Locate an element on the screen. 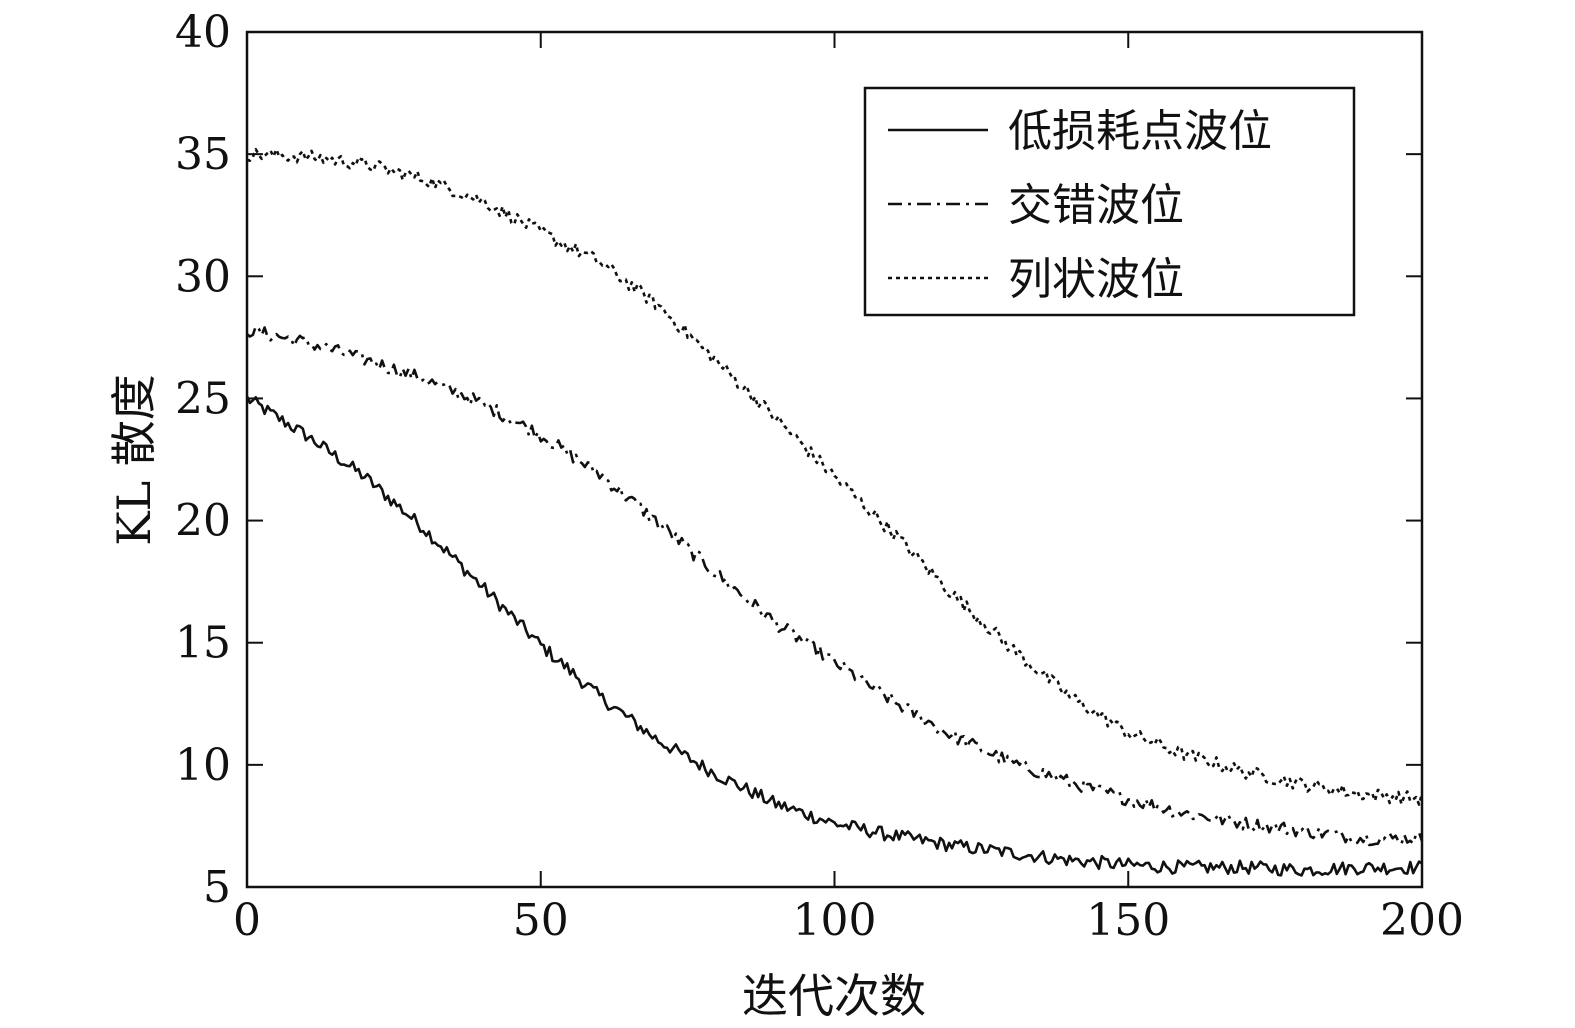 The height and width of the screenshot is (1028, 1575). y-axis-title: KL 散度 is located at coordinates (134, 460).